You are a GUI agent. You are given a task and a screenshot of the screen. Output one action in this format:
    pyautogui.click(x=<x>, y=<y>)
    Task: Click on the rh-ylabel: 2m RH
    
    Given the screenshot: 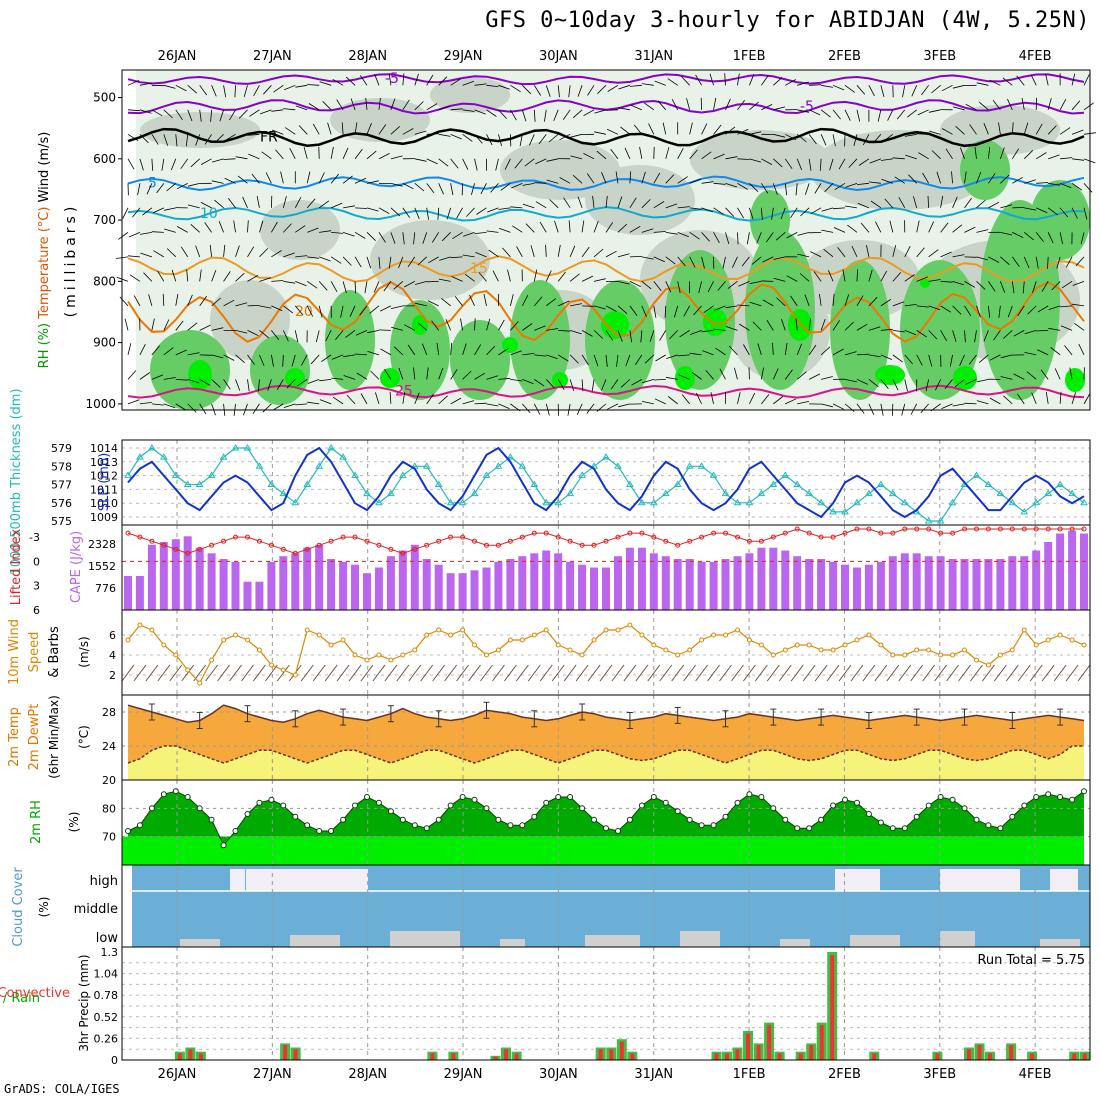 What is the action you would take?
    pyautogui.click(x=36, y=822)
    